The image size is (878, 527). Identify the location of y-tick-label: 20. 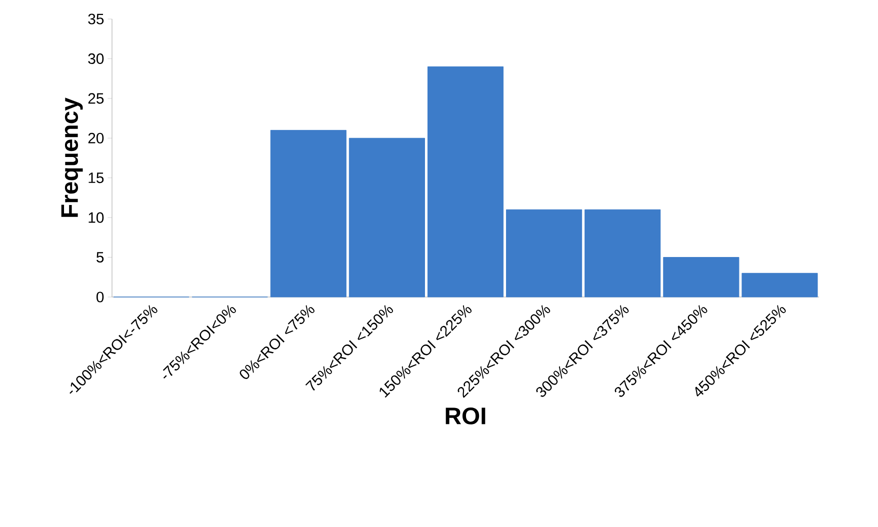
(96, 138).